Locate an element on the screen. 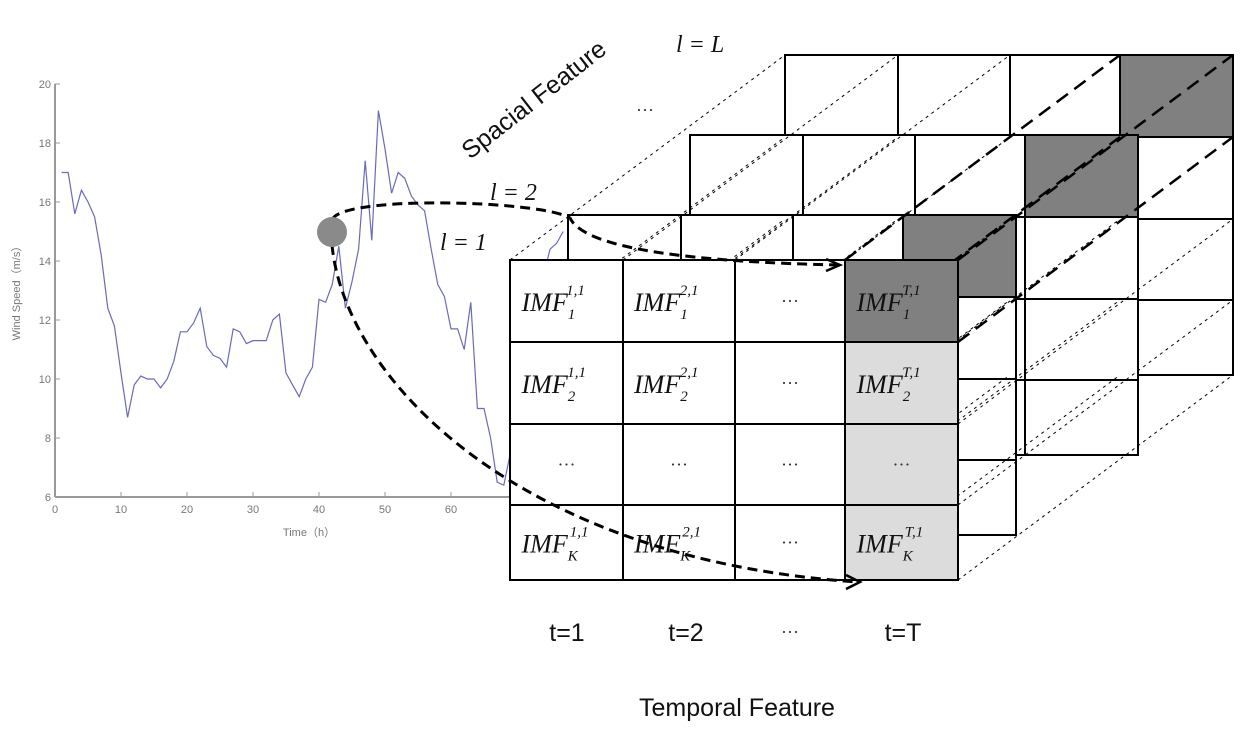  imf-cell-label: IMF22,1 is located at coordinates (665, 385).